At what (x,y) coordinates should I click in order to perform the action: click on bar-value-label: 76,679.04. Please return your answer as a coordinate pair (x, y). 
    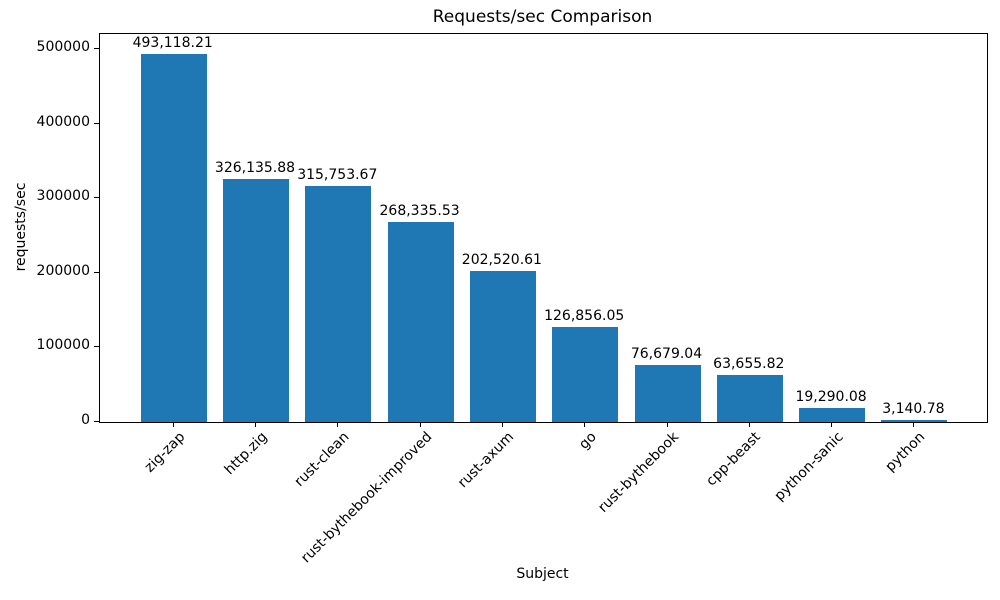
    Looking at the image, I should click on (666, 353).